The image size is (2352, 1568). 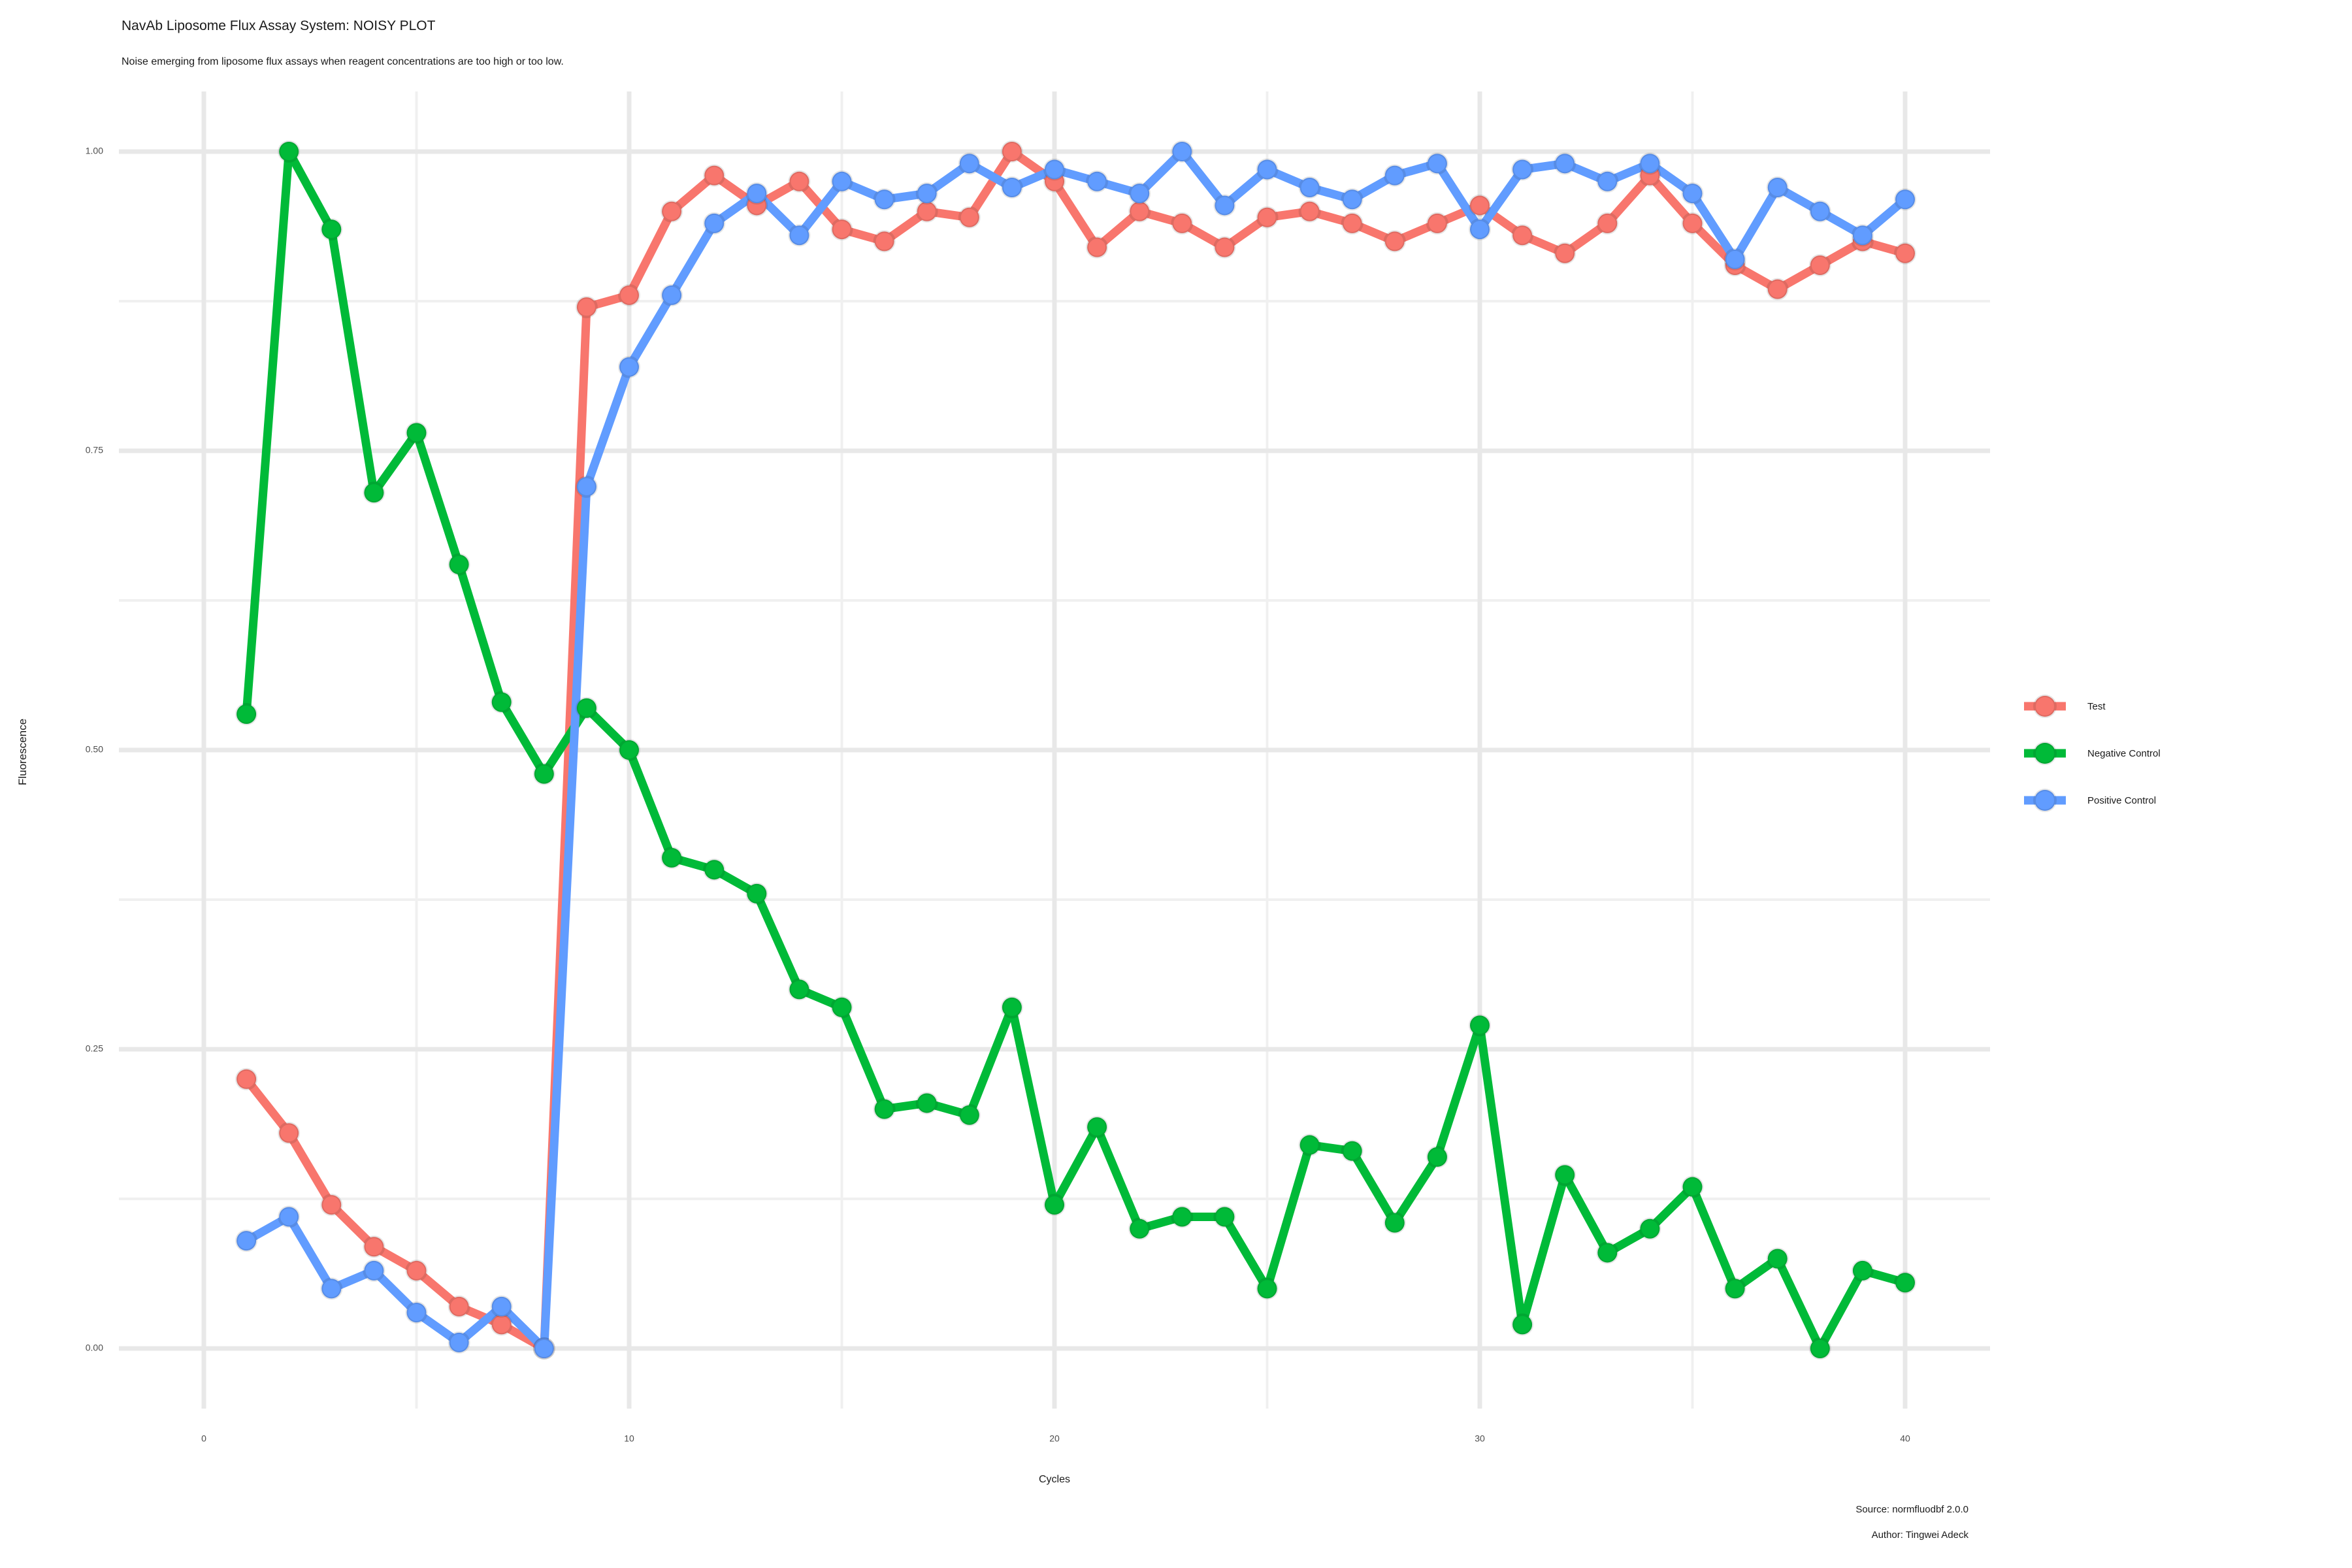 I want to click on x-tick-label: 40, so click(x=1905, y=1438).